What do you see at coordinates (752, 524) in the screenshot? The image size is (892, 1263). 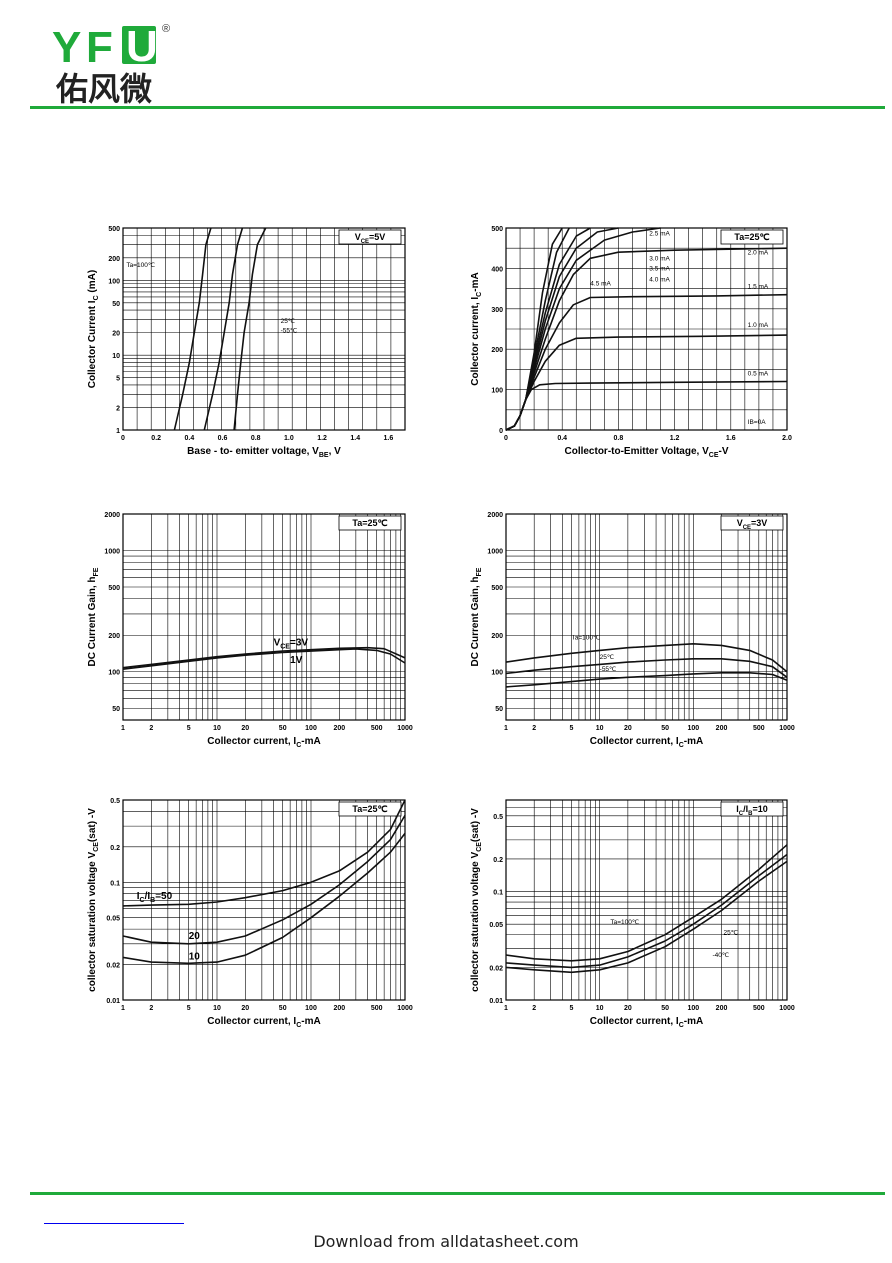 I see `condition-label: VCE=3V` at bounding box center [752, 524].